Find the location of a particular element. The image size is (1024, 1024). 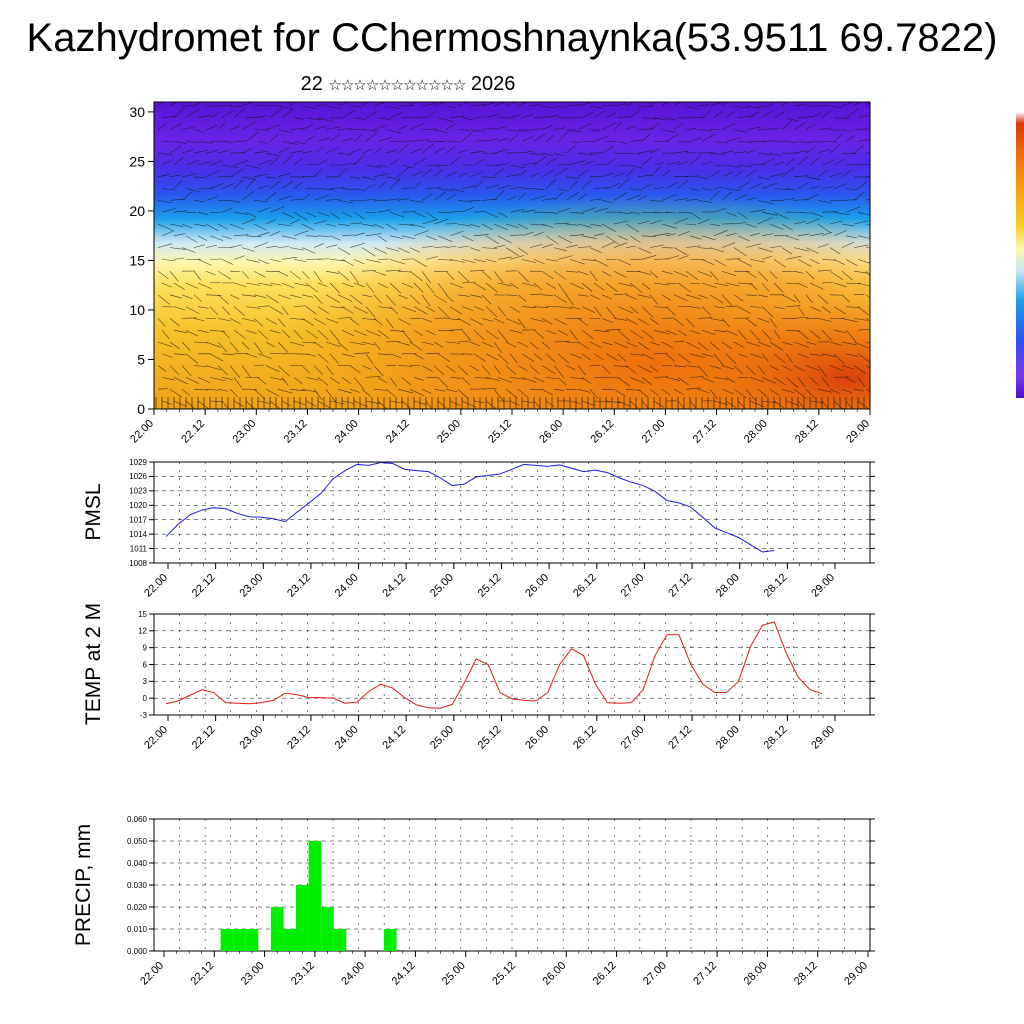

heatmap-x-tick-label: 25.12 is located at coordinates (500, 432).